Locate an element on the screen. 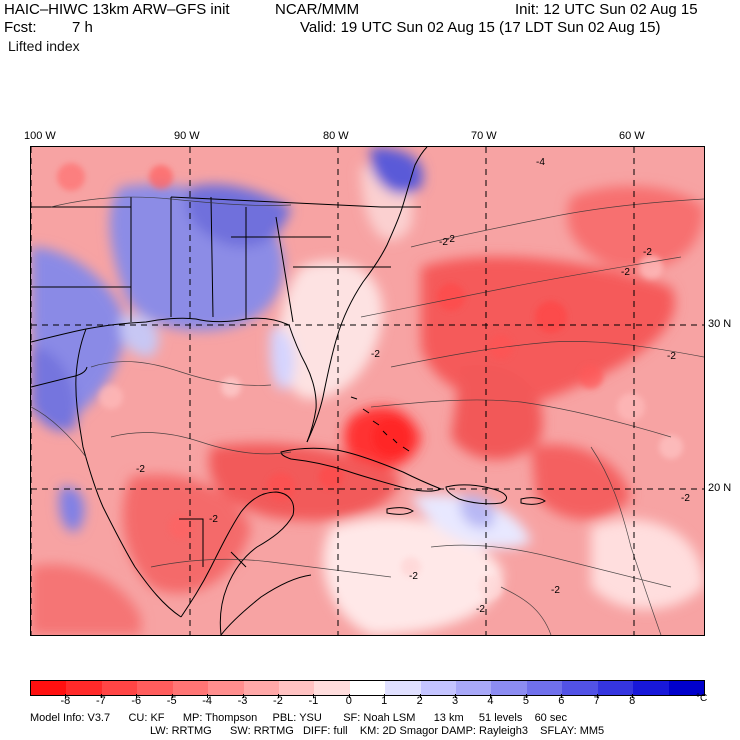 The width and height of the screenshot is (740, 740). colorbar-tick-label: 0 is located at coordinates (348, 701).